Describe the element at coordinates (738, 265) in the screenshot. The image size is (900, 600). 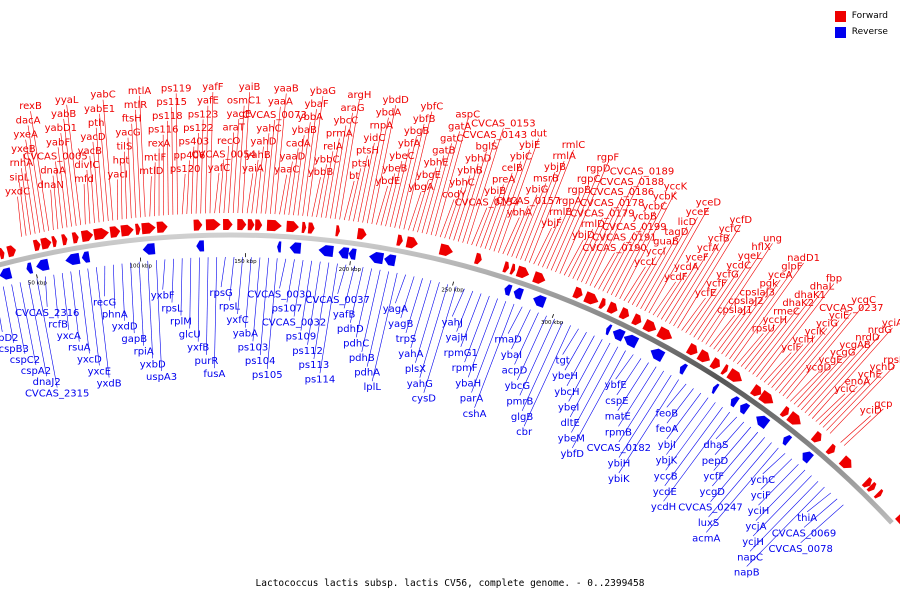
I see `gene-label: ycdC` at that location.